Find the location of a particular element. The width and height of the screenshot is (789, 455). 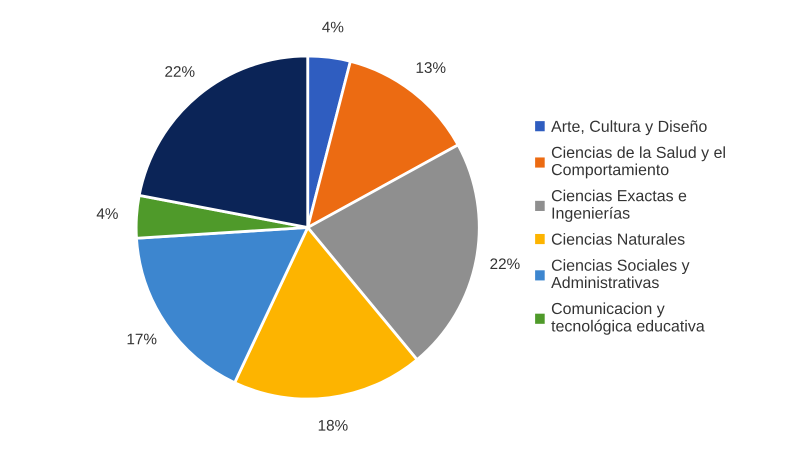

data-label: 17% is located at coordinates (142, 339).